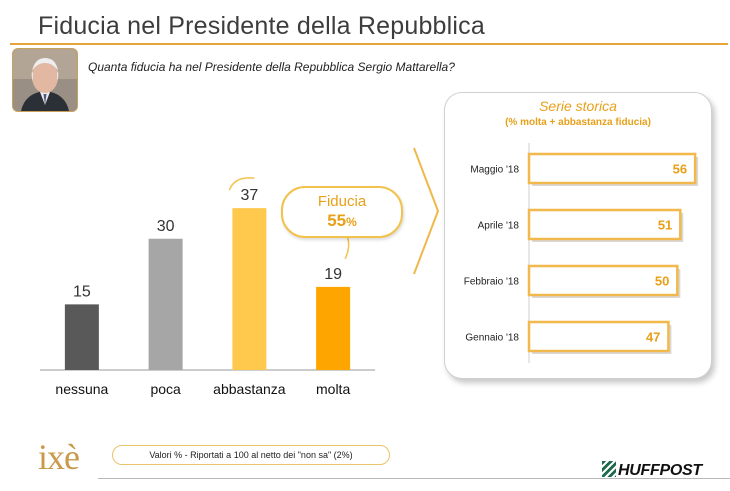 The image size is (730, 491). I want to click on ixe-logo: ixè, so click(59, 457).